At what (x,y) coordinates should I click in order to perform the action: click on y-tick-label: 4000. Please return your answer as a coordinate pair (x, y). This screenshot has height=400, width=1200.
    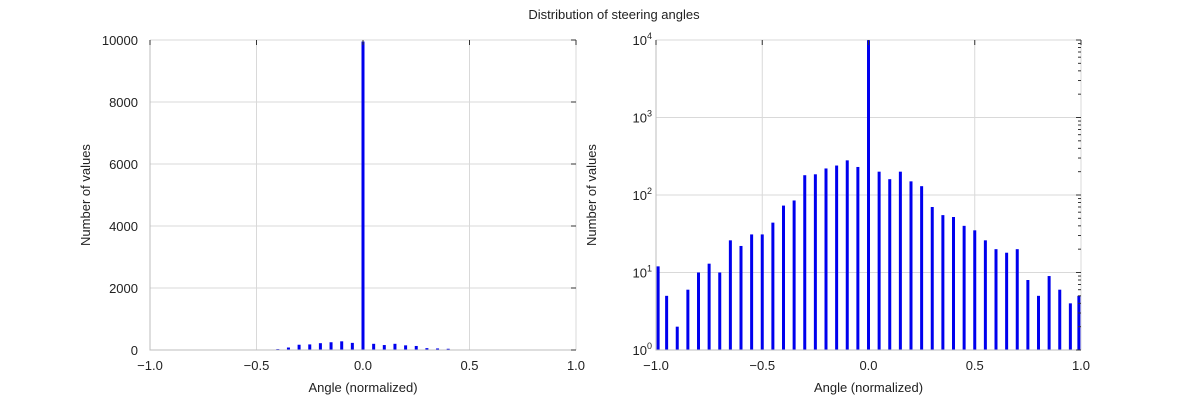
    Looking at the image, I should click on (123, 226).